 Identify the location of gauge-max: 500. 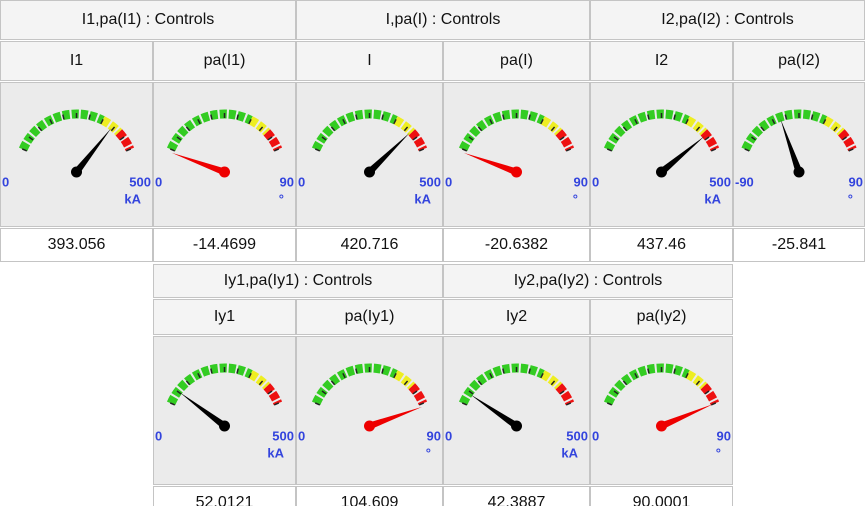
(720, 181).